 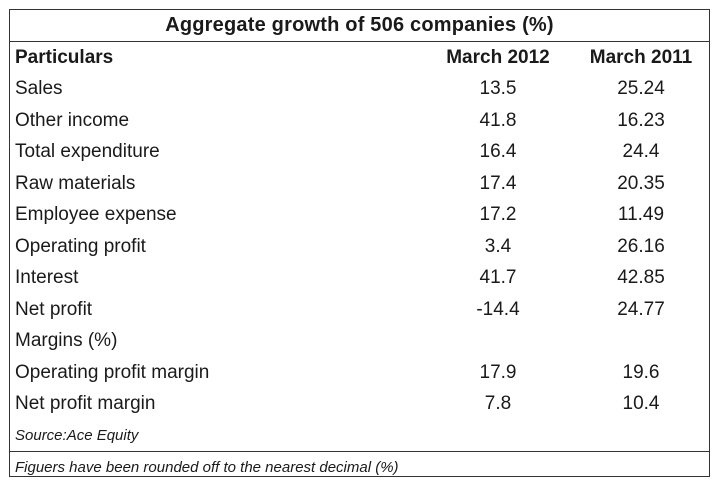 What do you see at coordinates (359, 26) in the screenshot?
I see `table-title: Aggregate growth of 506 companies (%)` at bounding box center [359, 26].